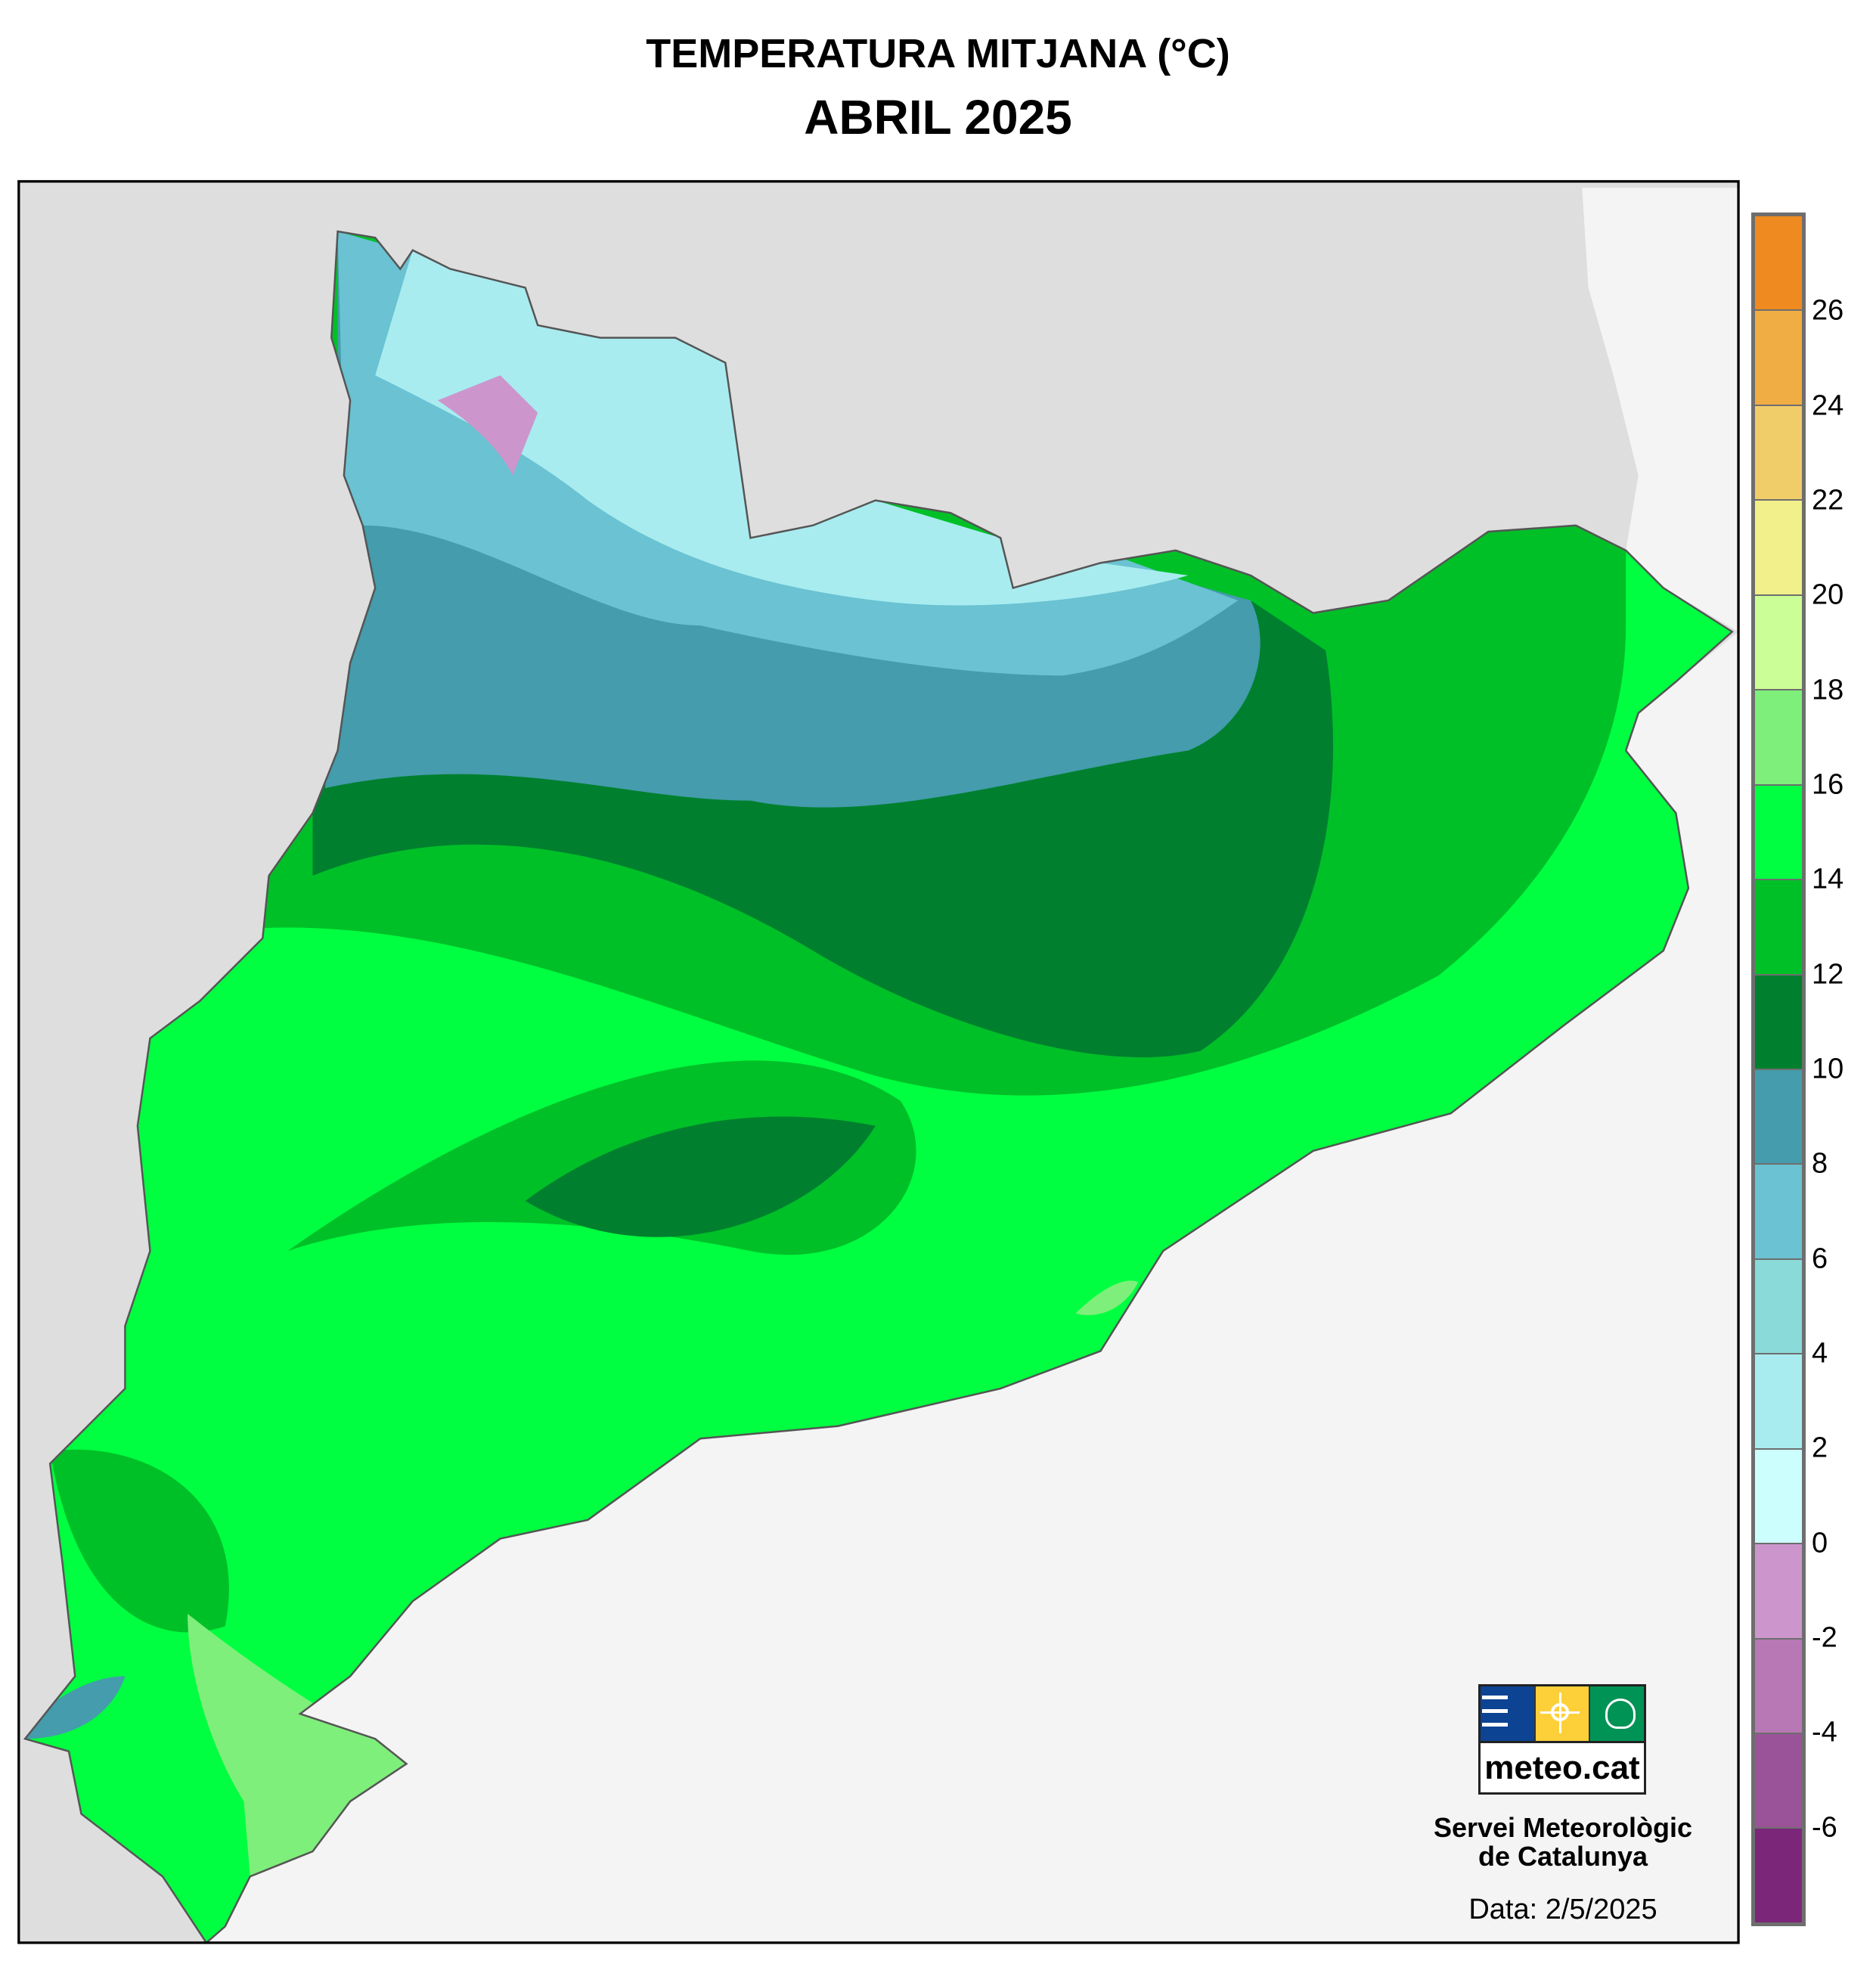 The height and width of the screenshot is (1964, 1876). What do you see at coordinates (1828, 690) in the screenshot?
I see `legend-tick-label: 18` at bounding box center [1828, 690].